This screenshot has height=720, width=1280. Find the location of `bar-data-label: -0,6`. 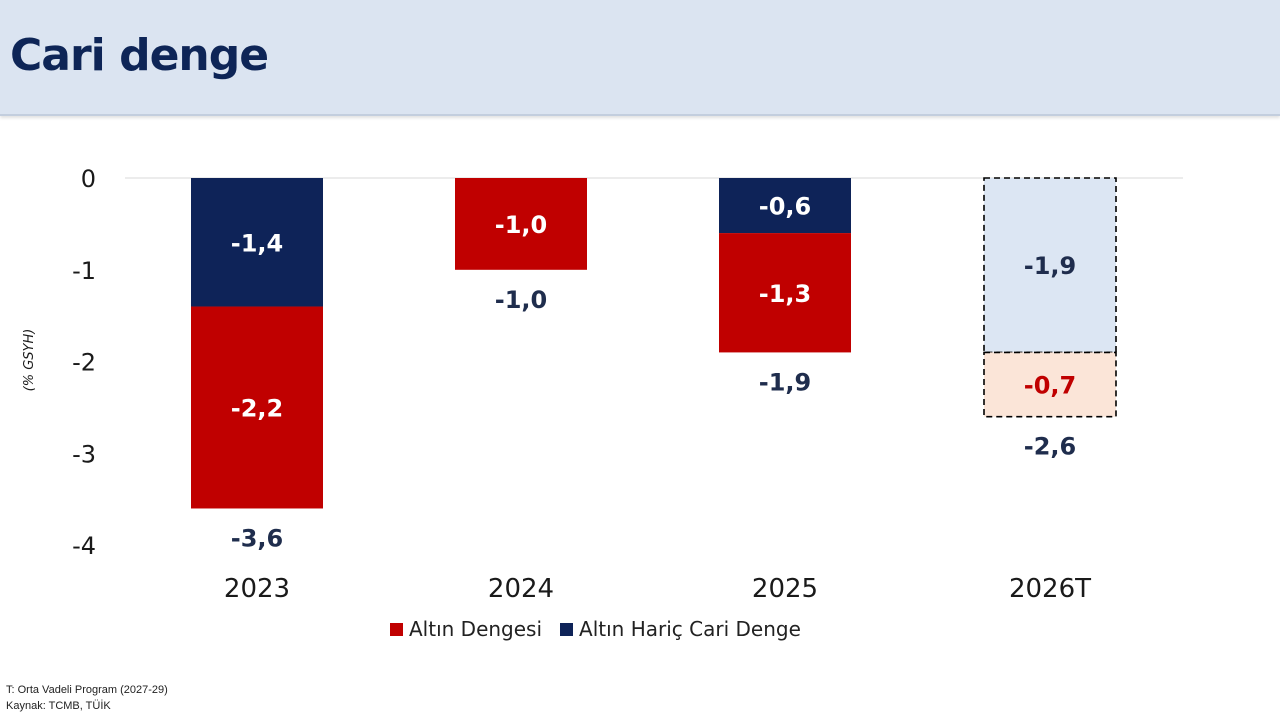

bar-data-label: -0,6 is located at coordinates (785, 207).